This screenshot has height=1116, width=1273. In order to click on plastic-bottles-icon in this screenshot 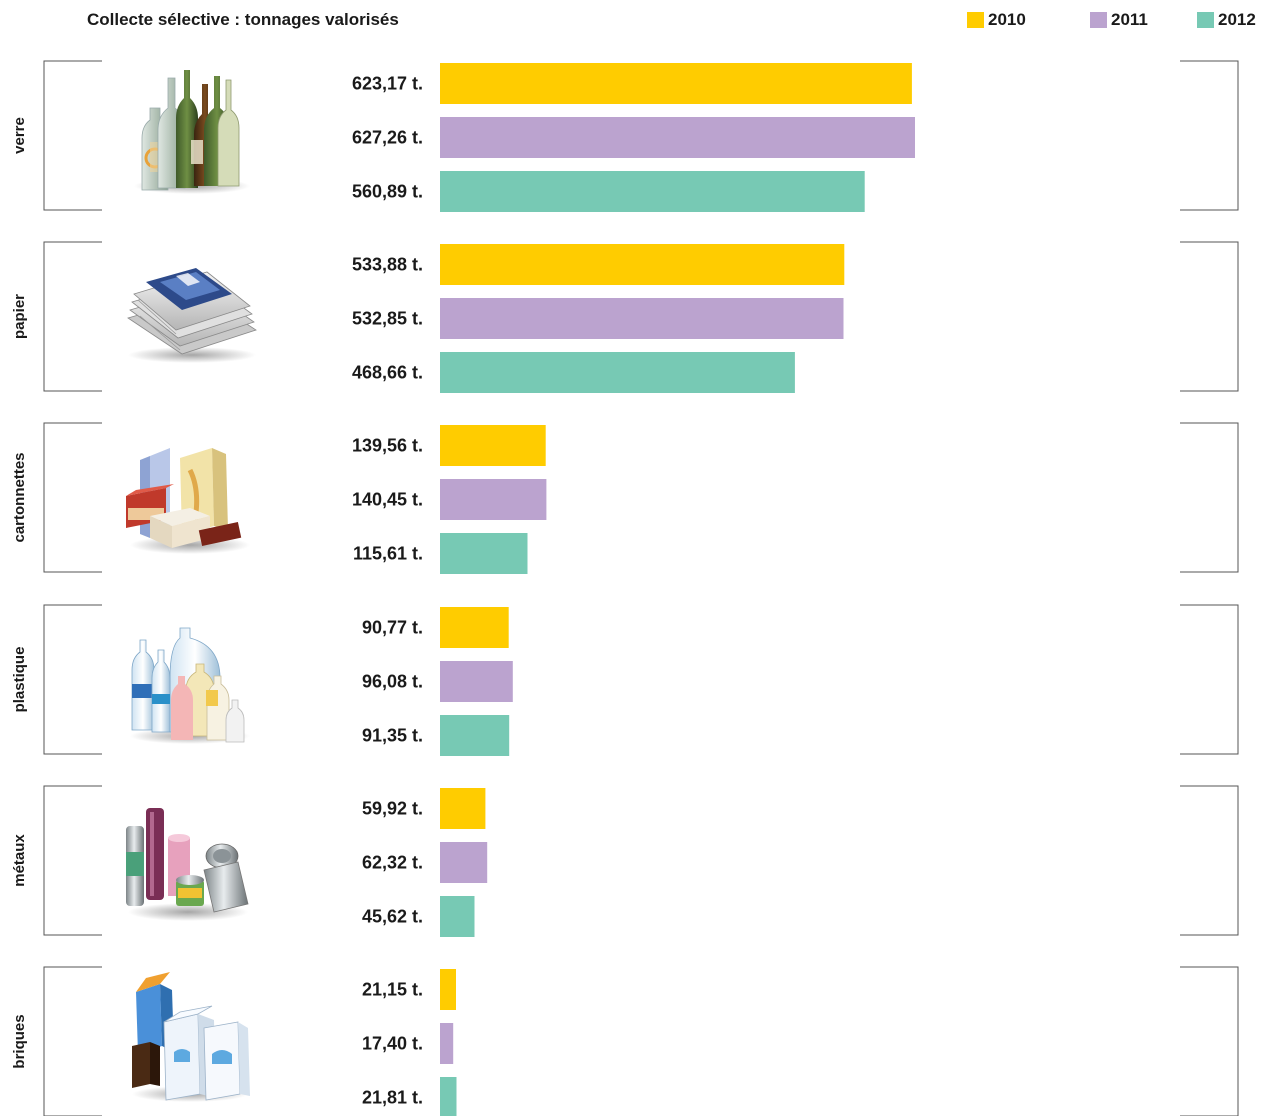, I will do `click(190, 685)`.